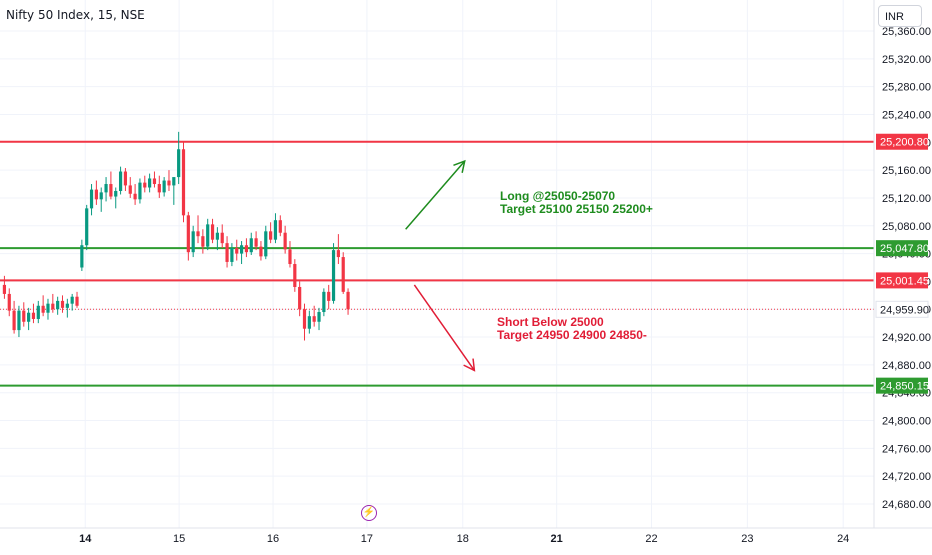  I want to click on x-tick-label: 21, so click(557, 539).